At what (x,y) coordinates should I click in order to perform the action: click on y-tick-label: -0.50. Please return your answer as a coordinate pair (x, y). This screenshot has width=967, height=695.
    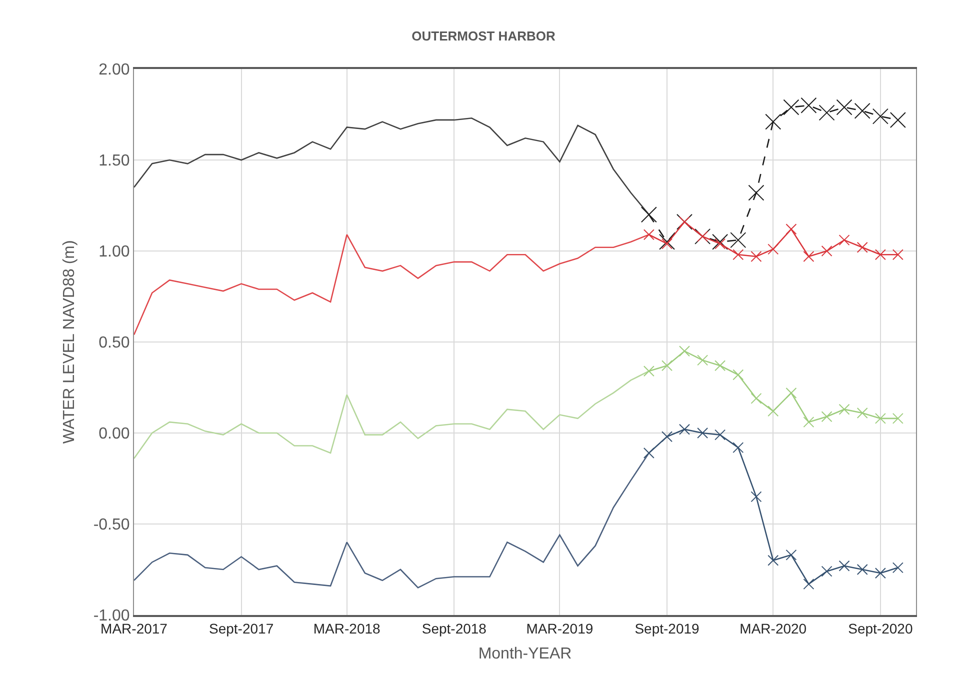
    Looking at the image, I should click on (111, 525).